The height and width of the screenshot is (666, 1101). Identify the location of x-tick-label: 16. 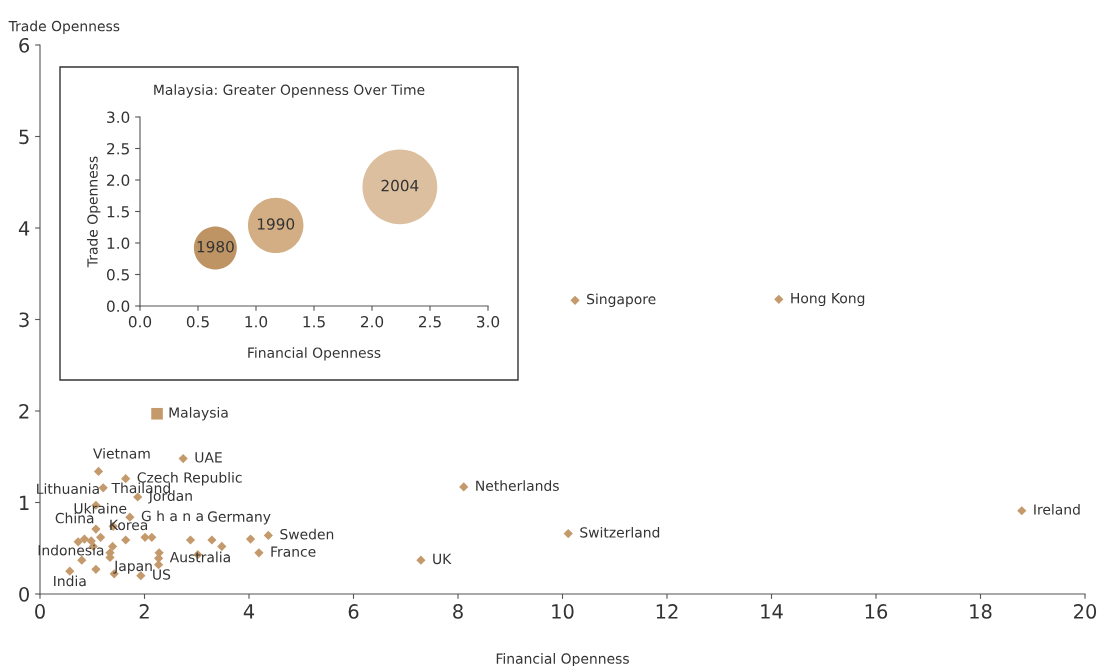
(876, 611).